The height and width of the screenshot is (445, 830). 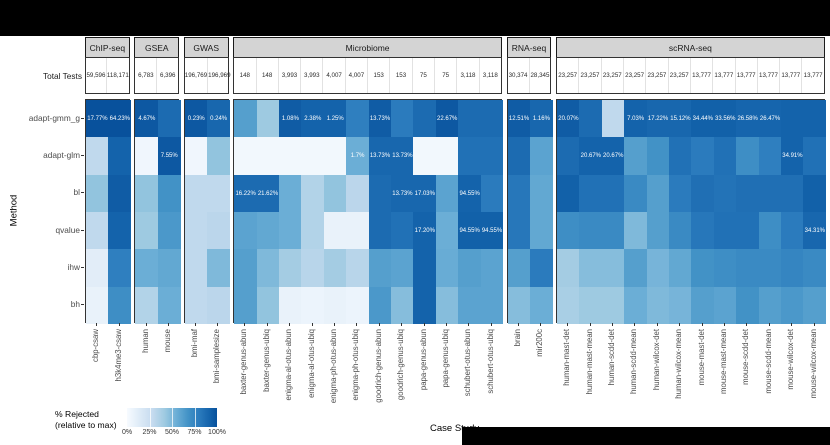 I want to click on total-tests-value: 4,007, so click(x=333, y=75).